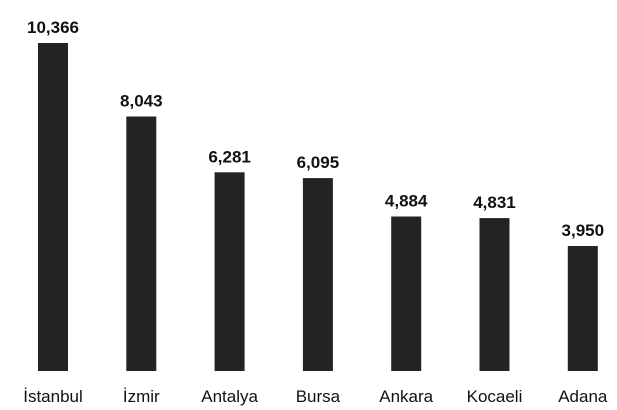 This screenshot has height=410, width=617. I want to click on category-label-adana: Adana, so click(583, 396).